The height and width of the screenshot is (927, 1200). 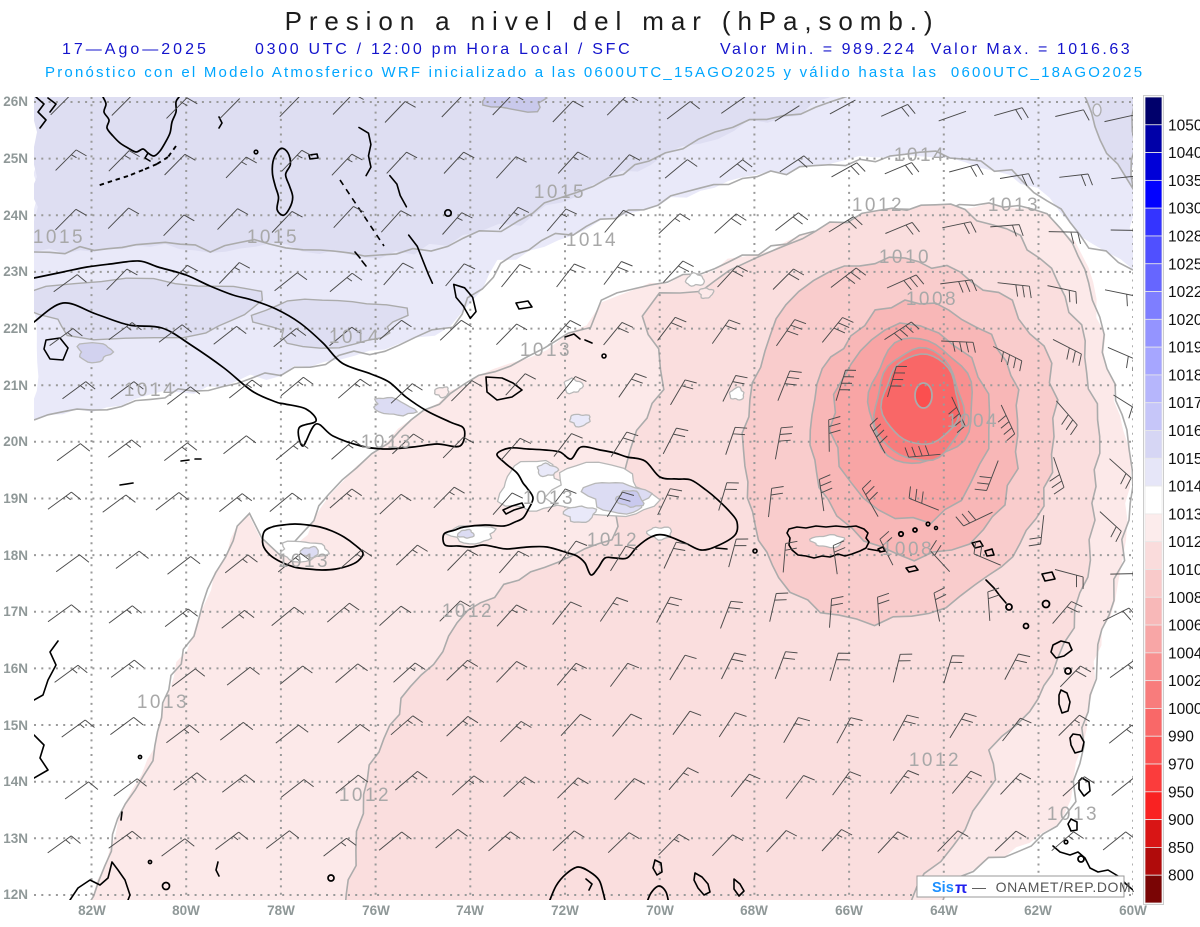 What do you see at coordinates (961, 888) in the screenshot?
I see `svg-text: π` at bounding box center [961, 888].